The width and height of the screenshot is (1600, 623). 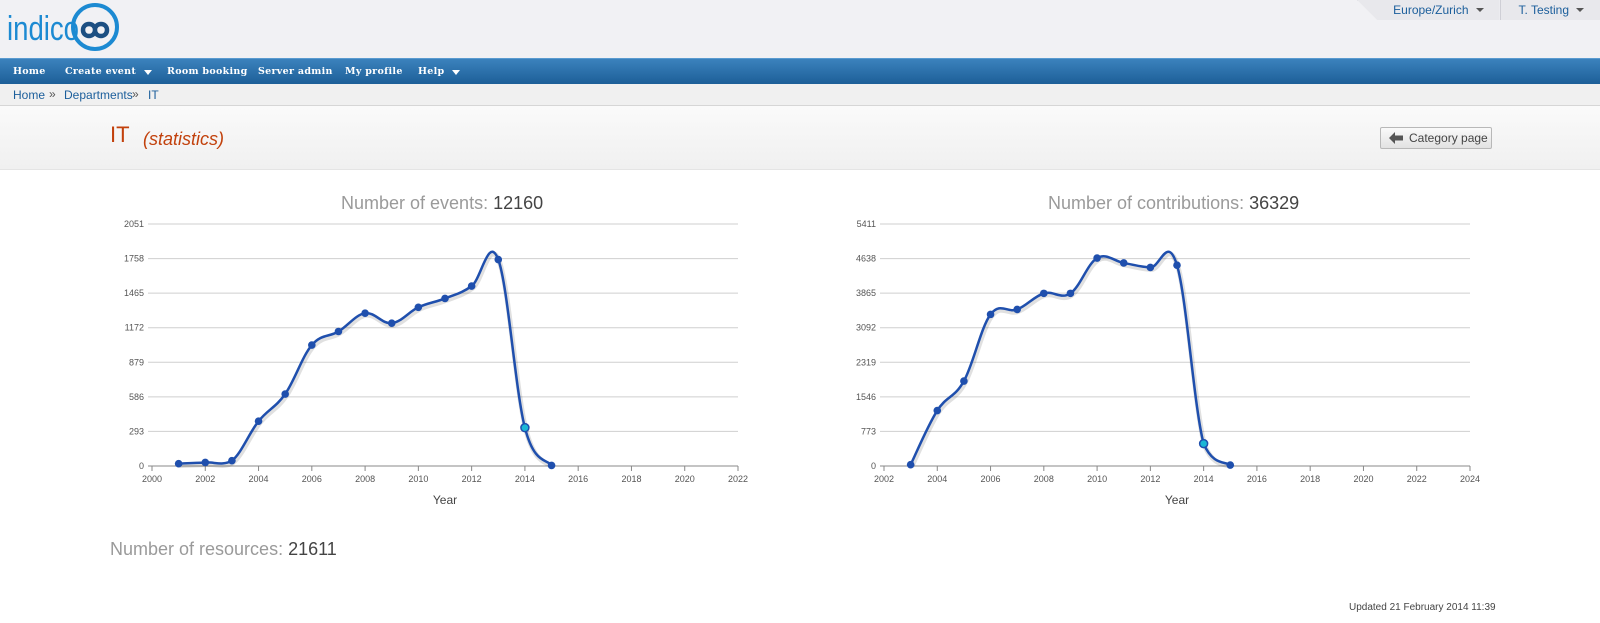 What do you see at coordinates (1436, 138) in the screenshot?
I see `category-page-button: Category page` at bounding box center [1436, 138].